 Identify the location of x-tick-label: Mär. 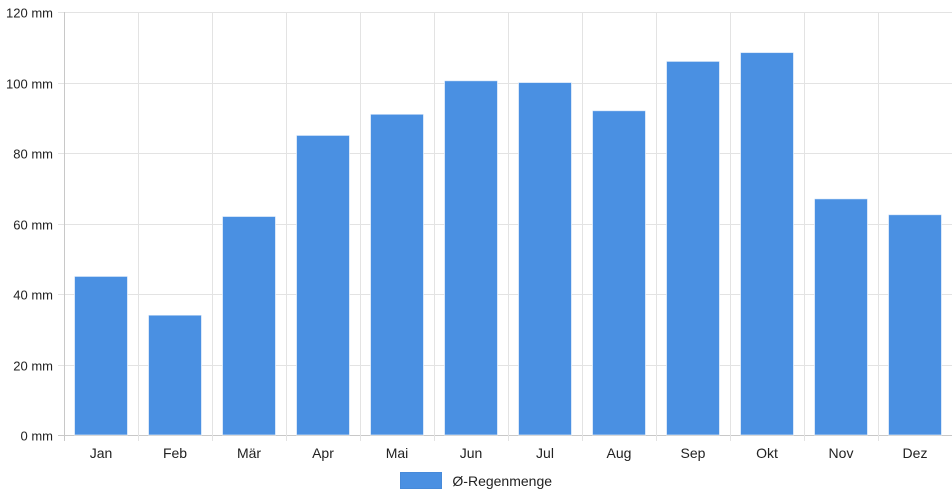
(249, 453).